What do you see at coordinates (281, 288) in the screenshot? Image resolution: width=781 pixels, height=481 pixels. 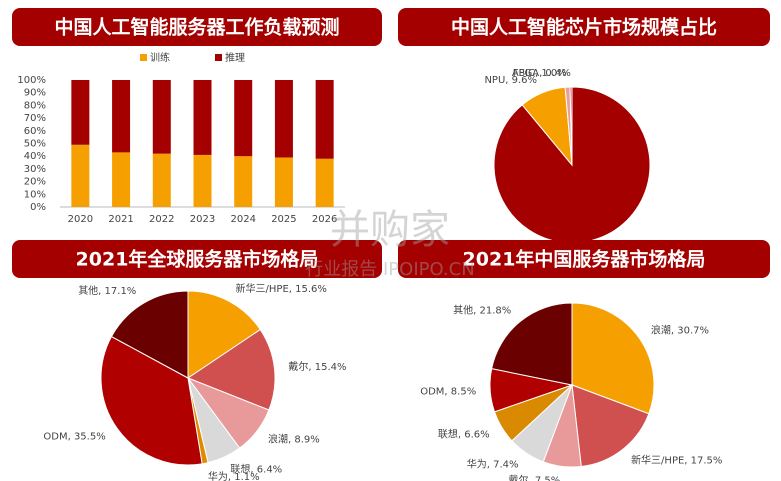 I see `slice-label: 新华三/HPE, 15.6%` at bounding box center [281, 288].